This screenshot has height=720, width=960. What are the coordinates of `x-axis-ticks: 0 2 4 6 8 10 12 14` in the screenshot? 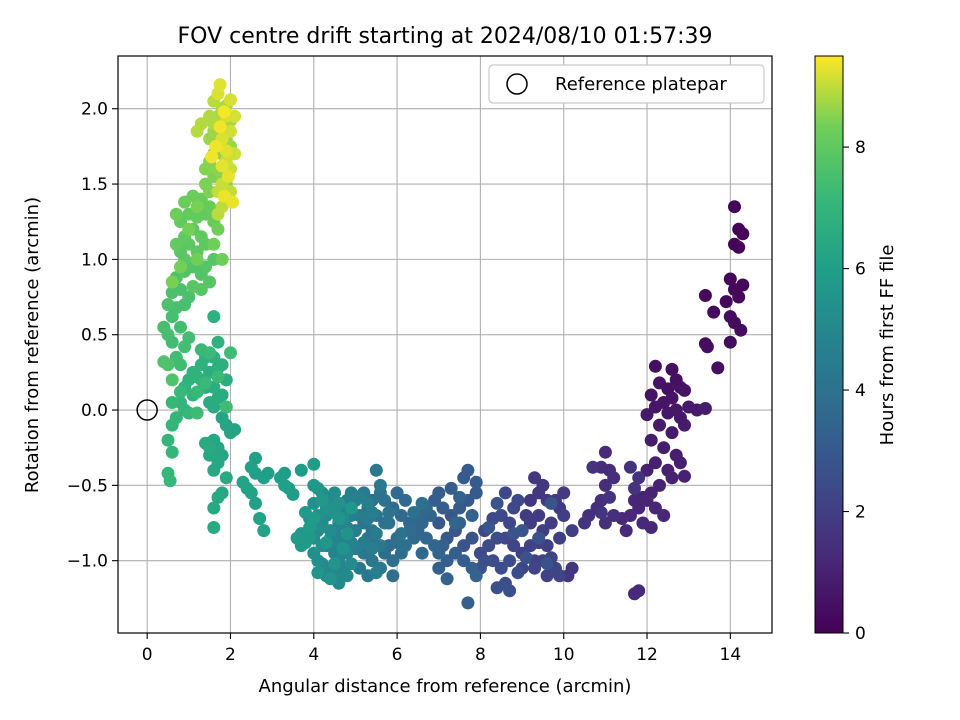 It's located at (441, 649).